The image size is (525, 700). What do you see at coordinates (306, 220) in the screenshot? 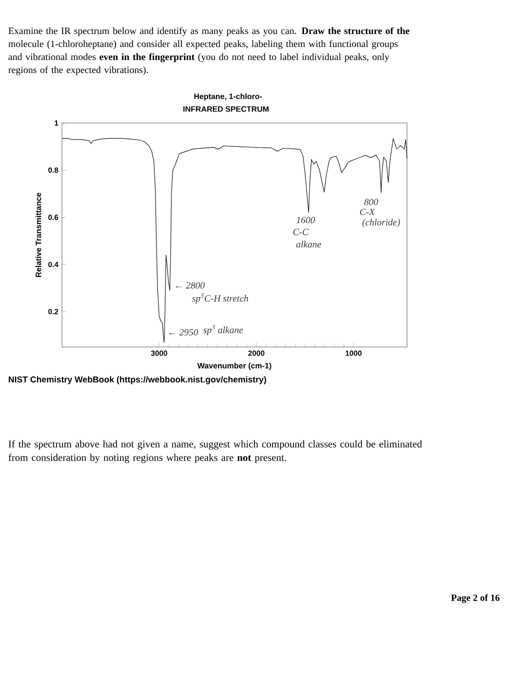
I see `annotation: 1600` at bounding box center [306, 220].